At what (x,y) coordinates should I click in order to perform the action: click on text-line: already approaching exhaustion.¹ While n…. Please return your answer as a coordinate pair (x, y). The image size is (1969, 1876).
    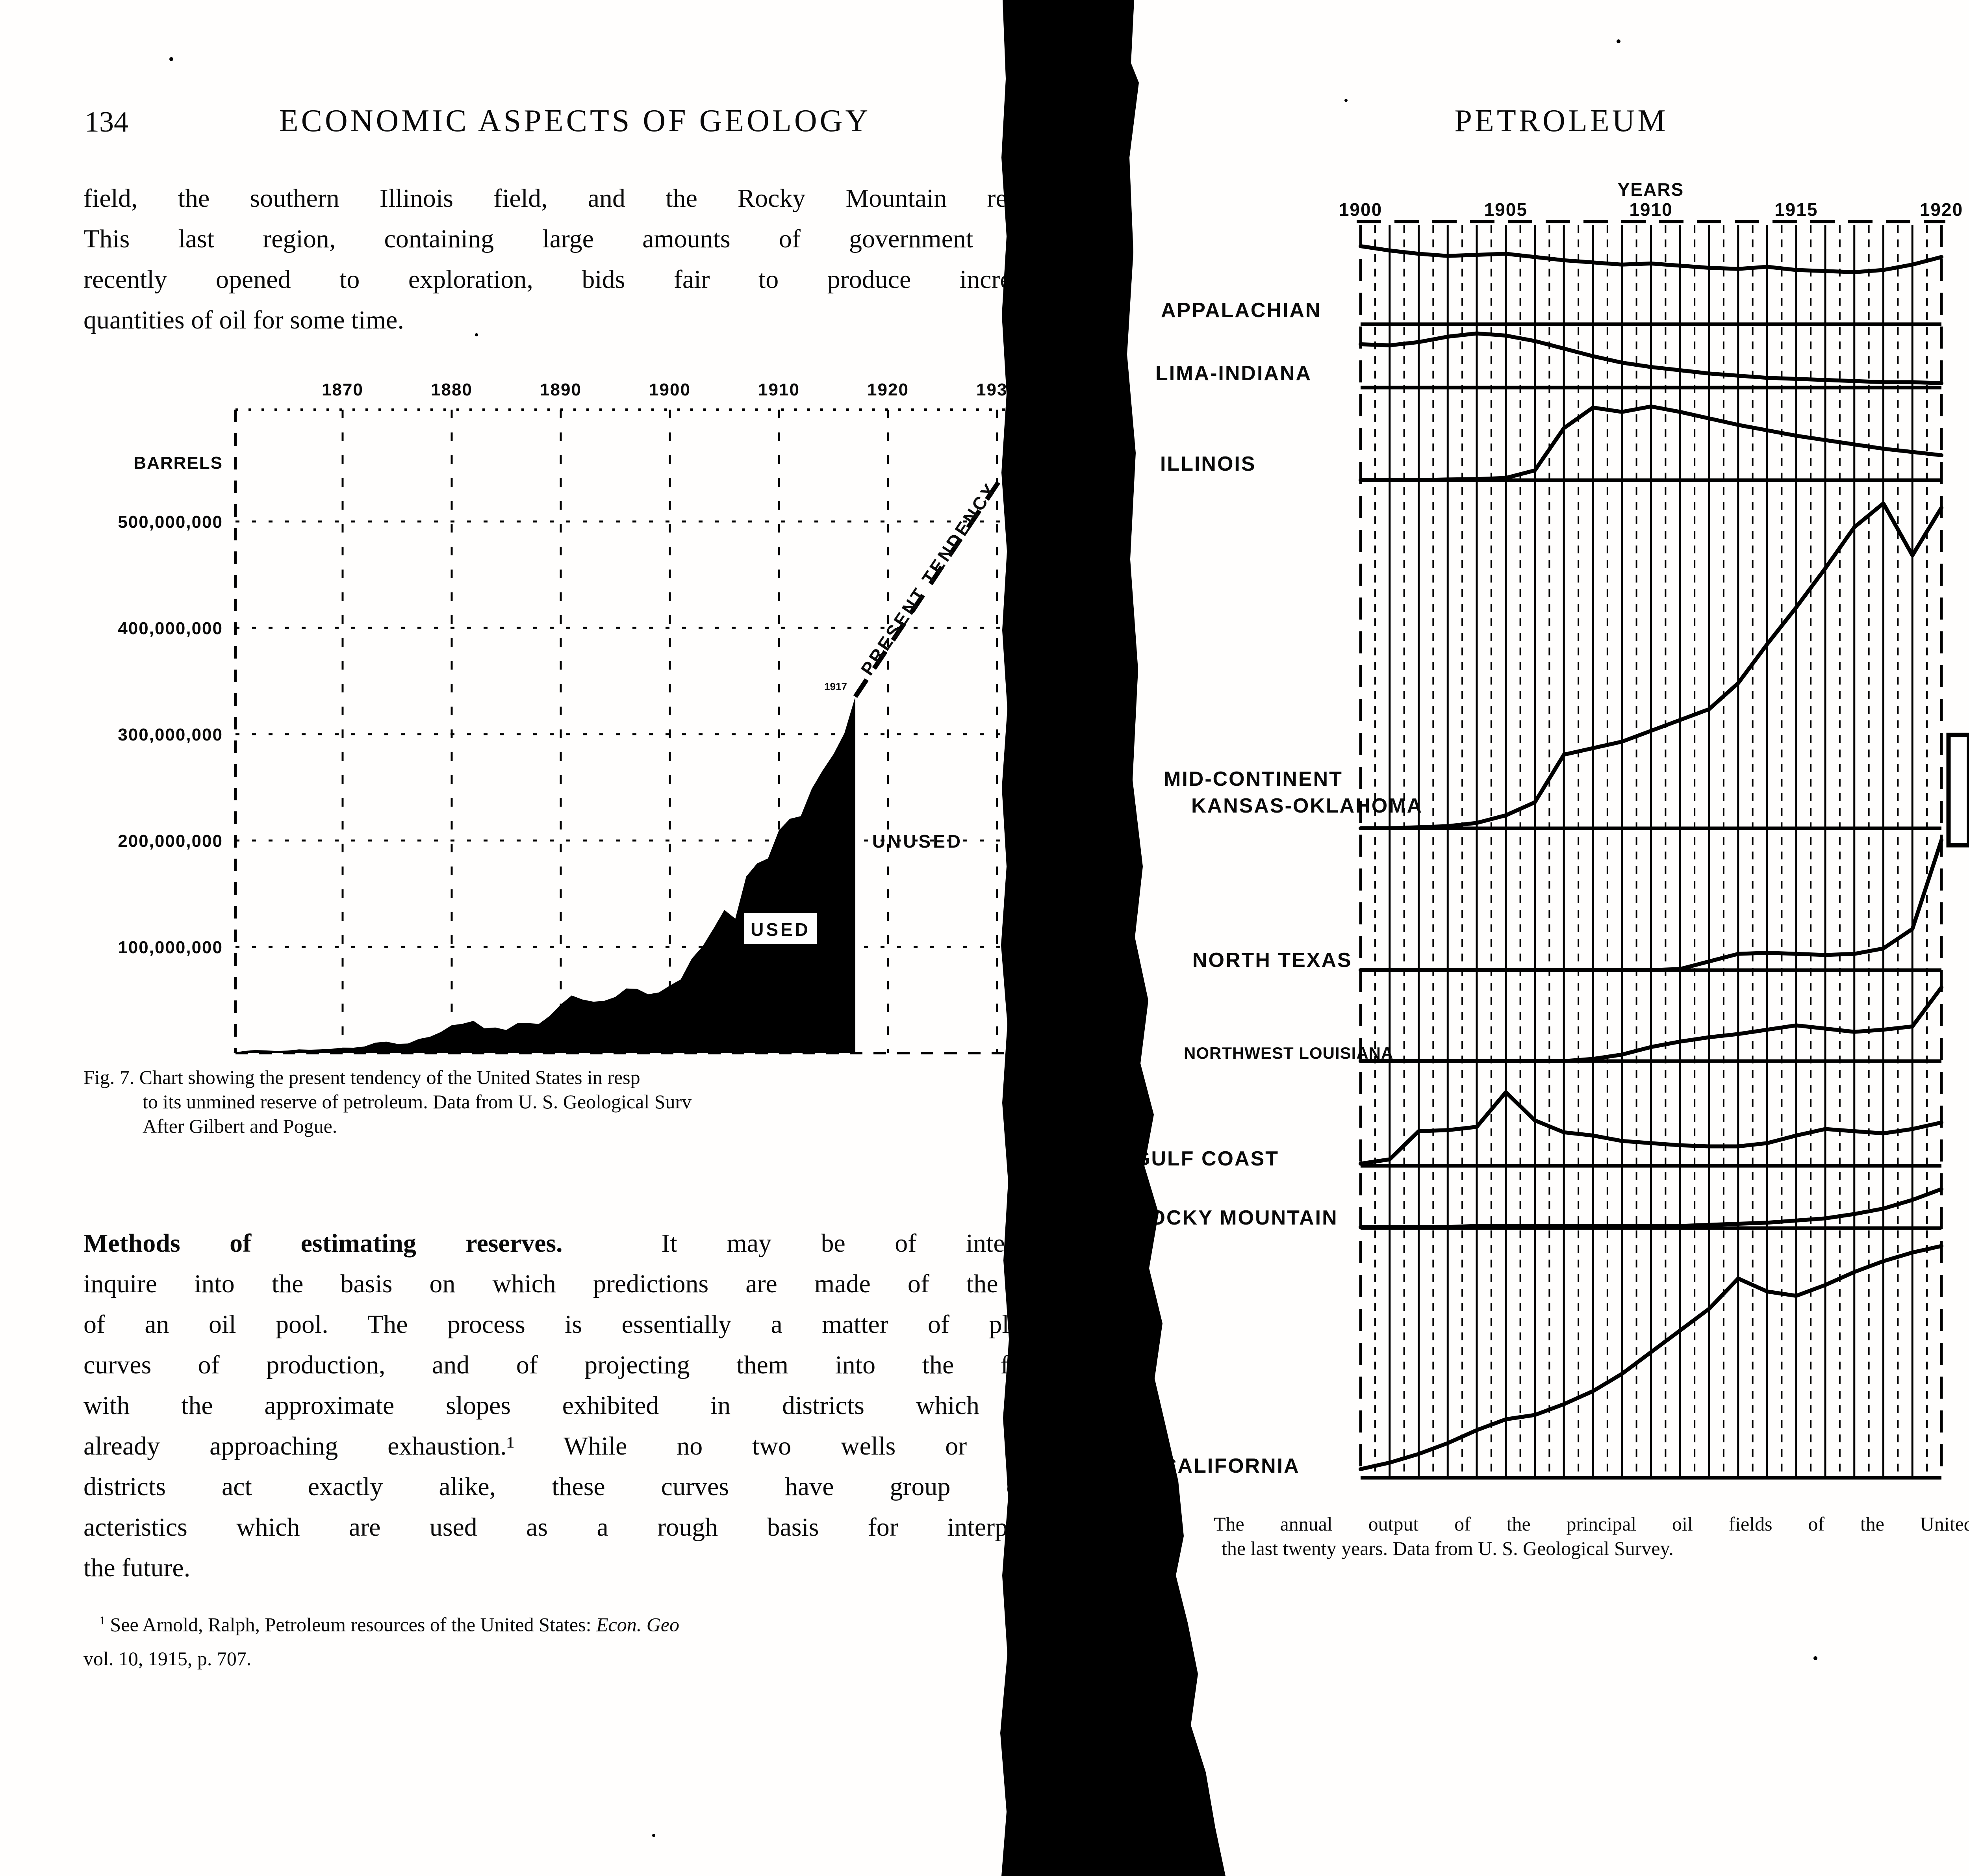
    Looking at the image, I should click on (562, 1446).